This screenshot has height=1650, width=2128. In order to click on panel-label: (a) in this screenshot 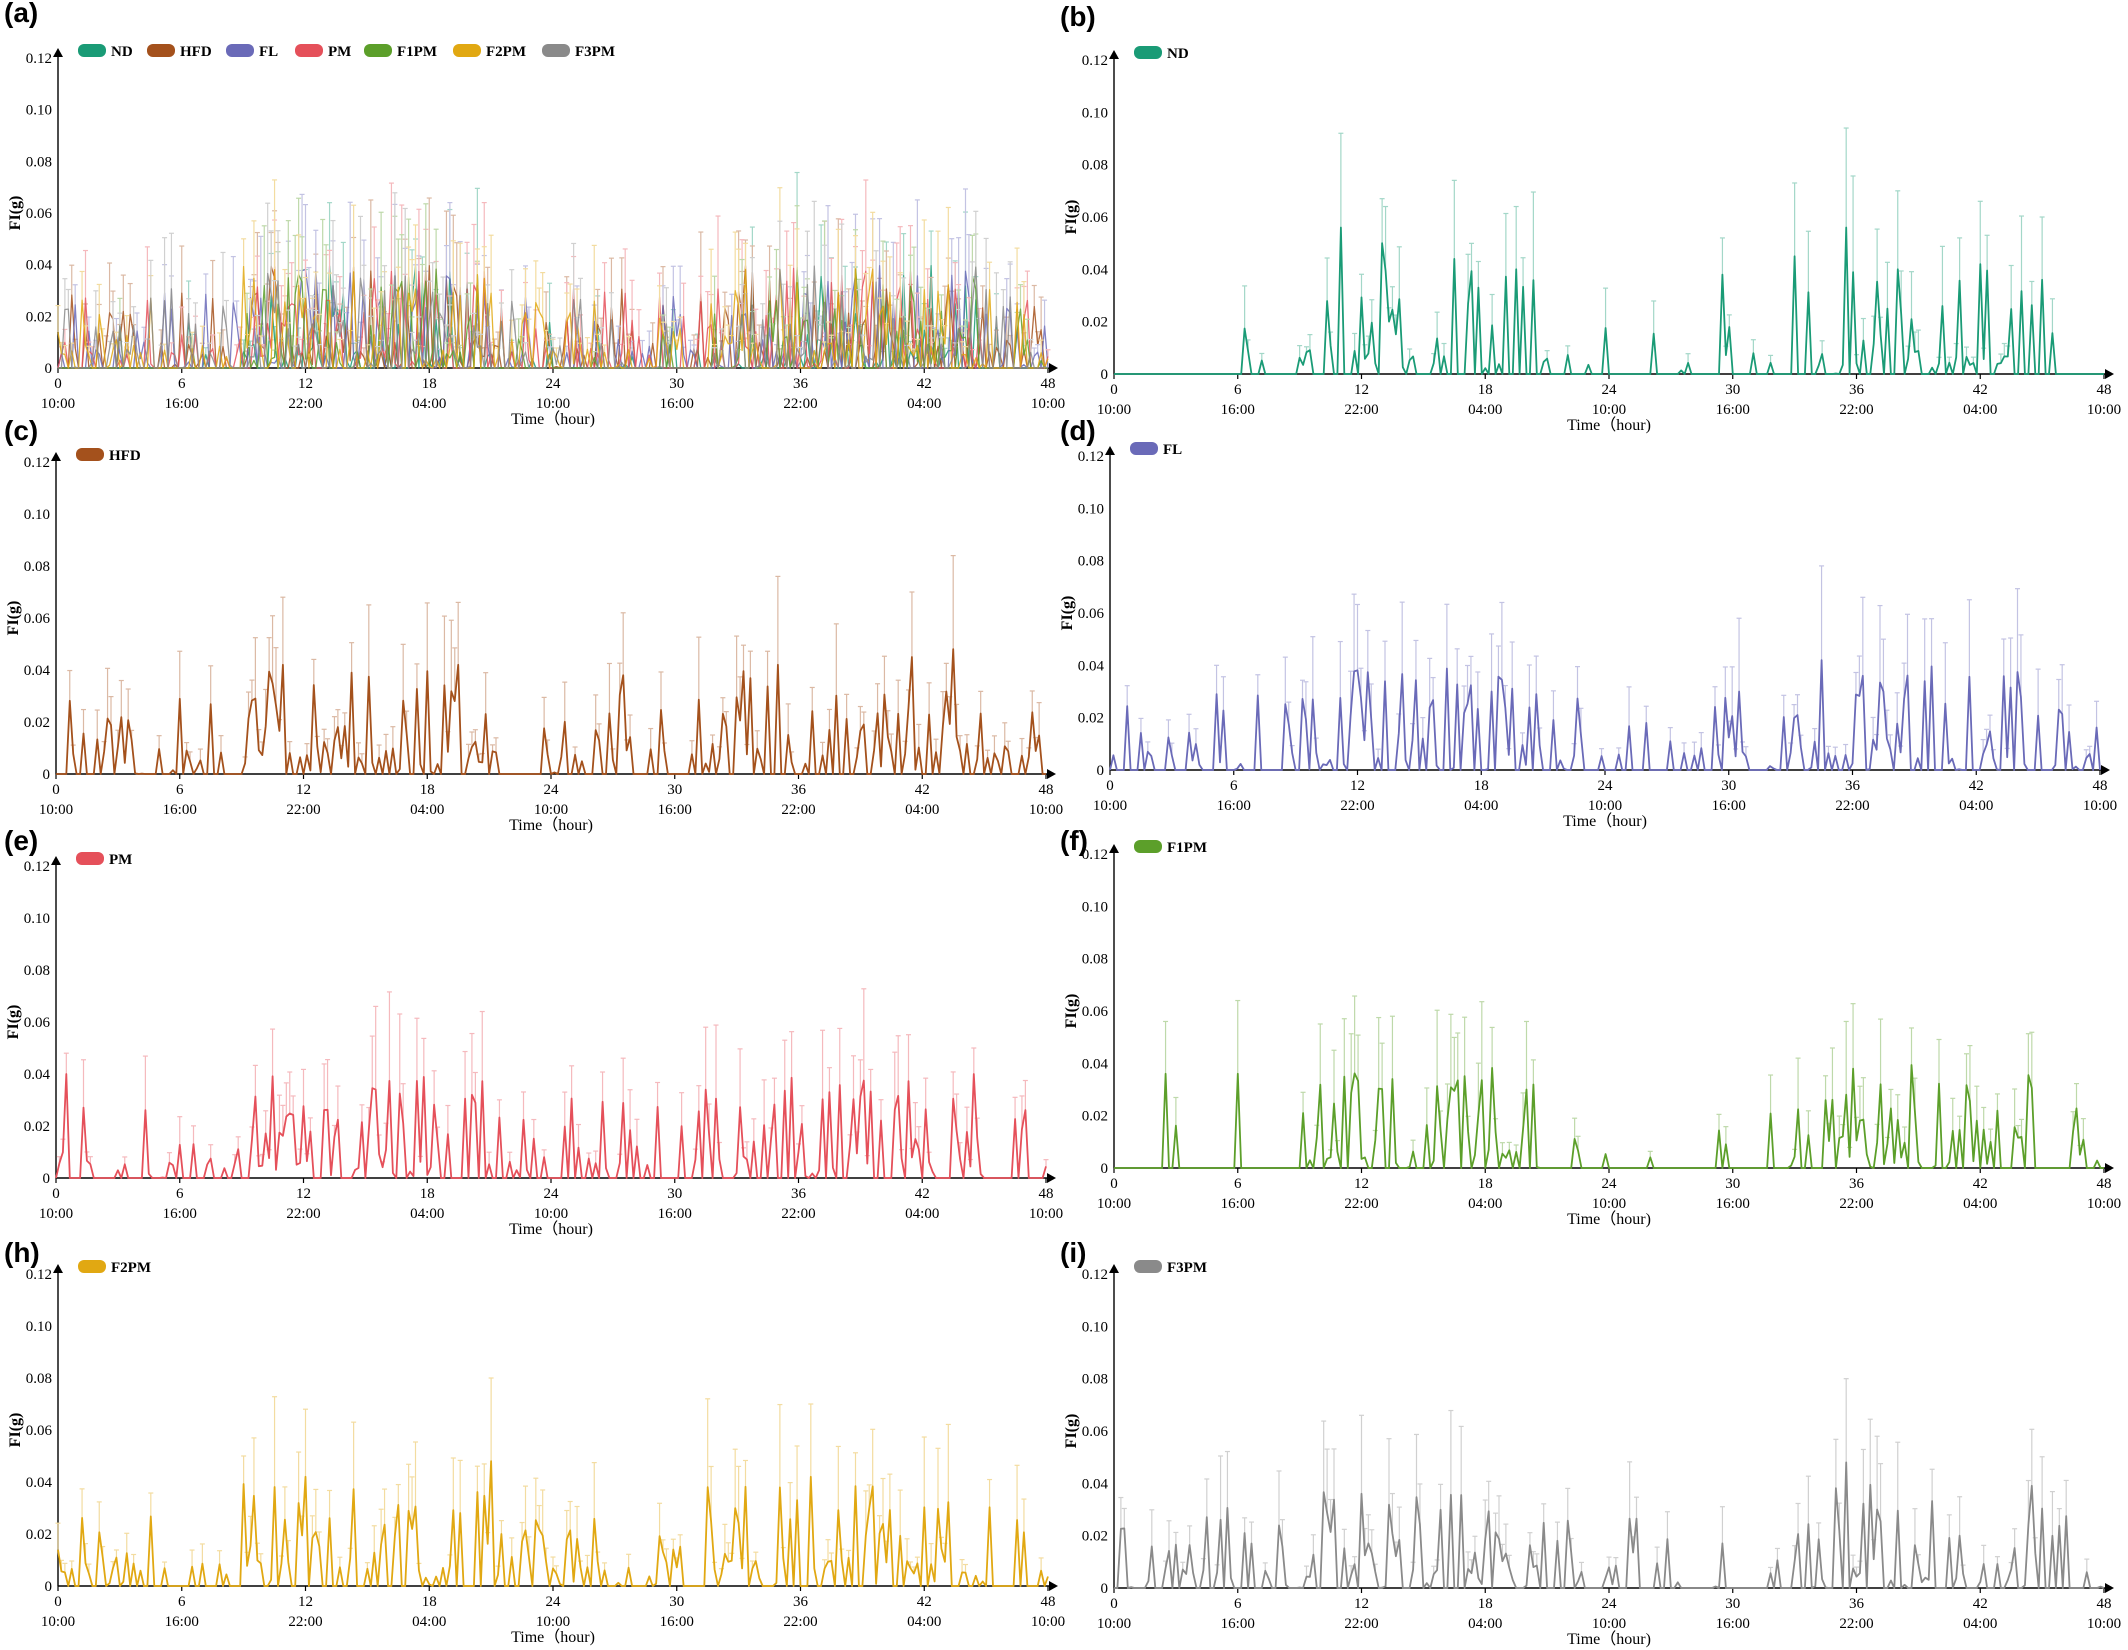, I will do `click(21, 14)`.